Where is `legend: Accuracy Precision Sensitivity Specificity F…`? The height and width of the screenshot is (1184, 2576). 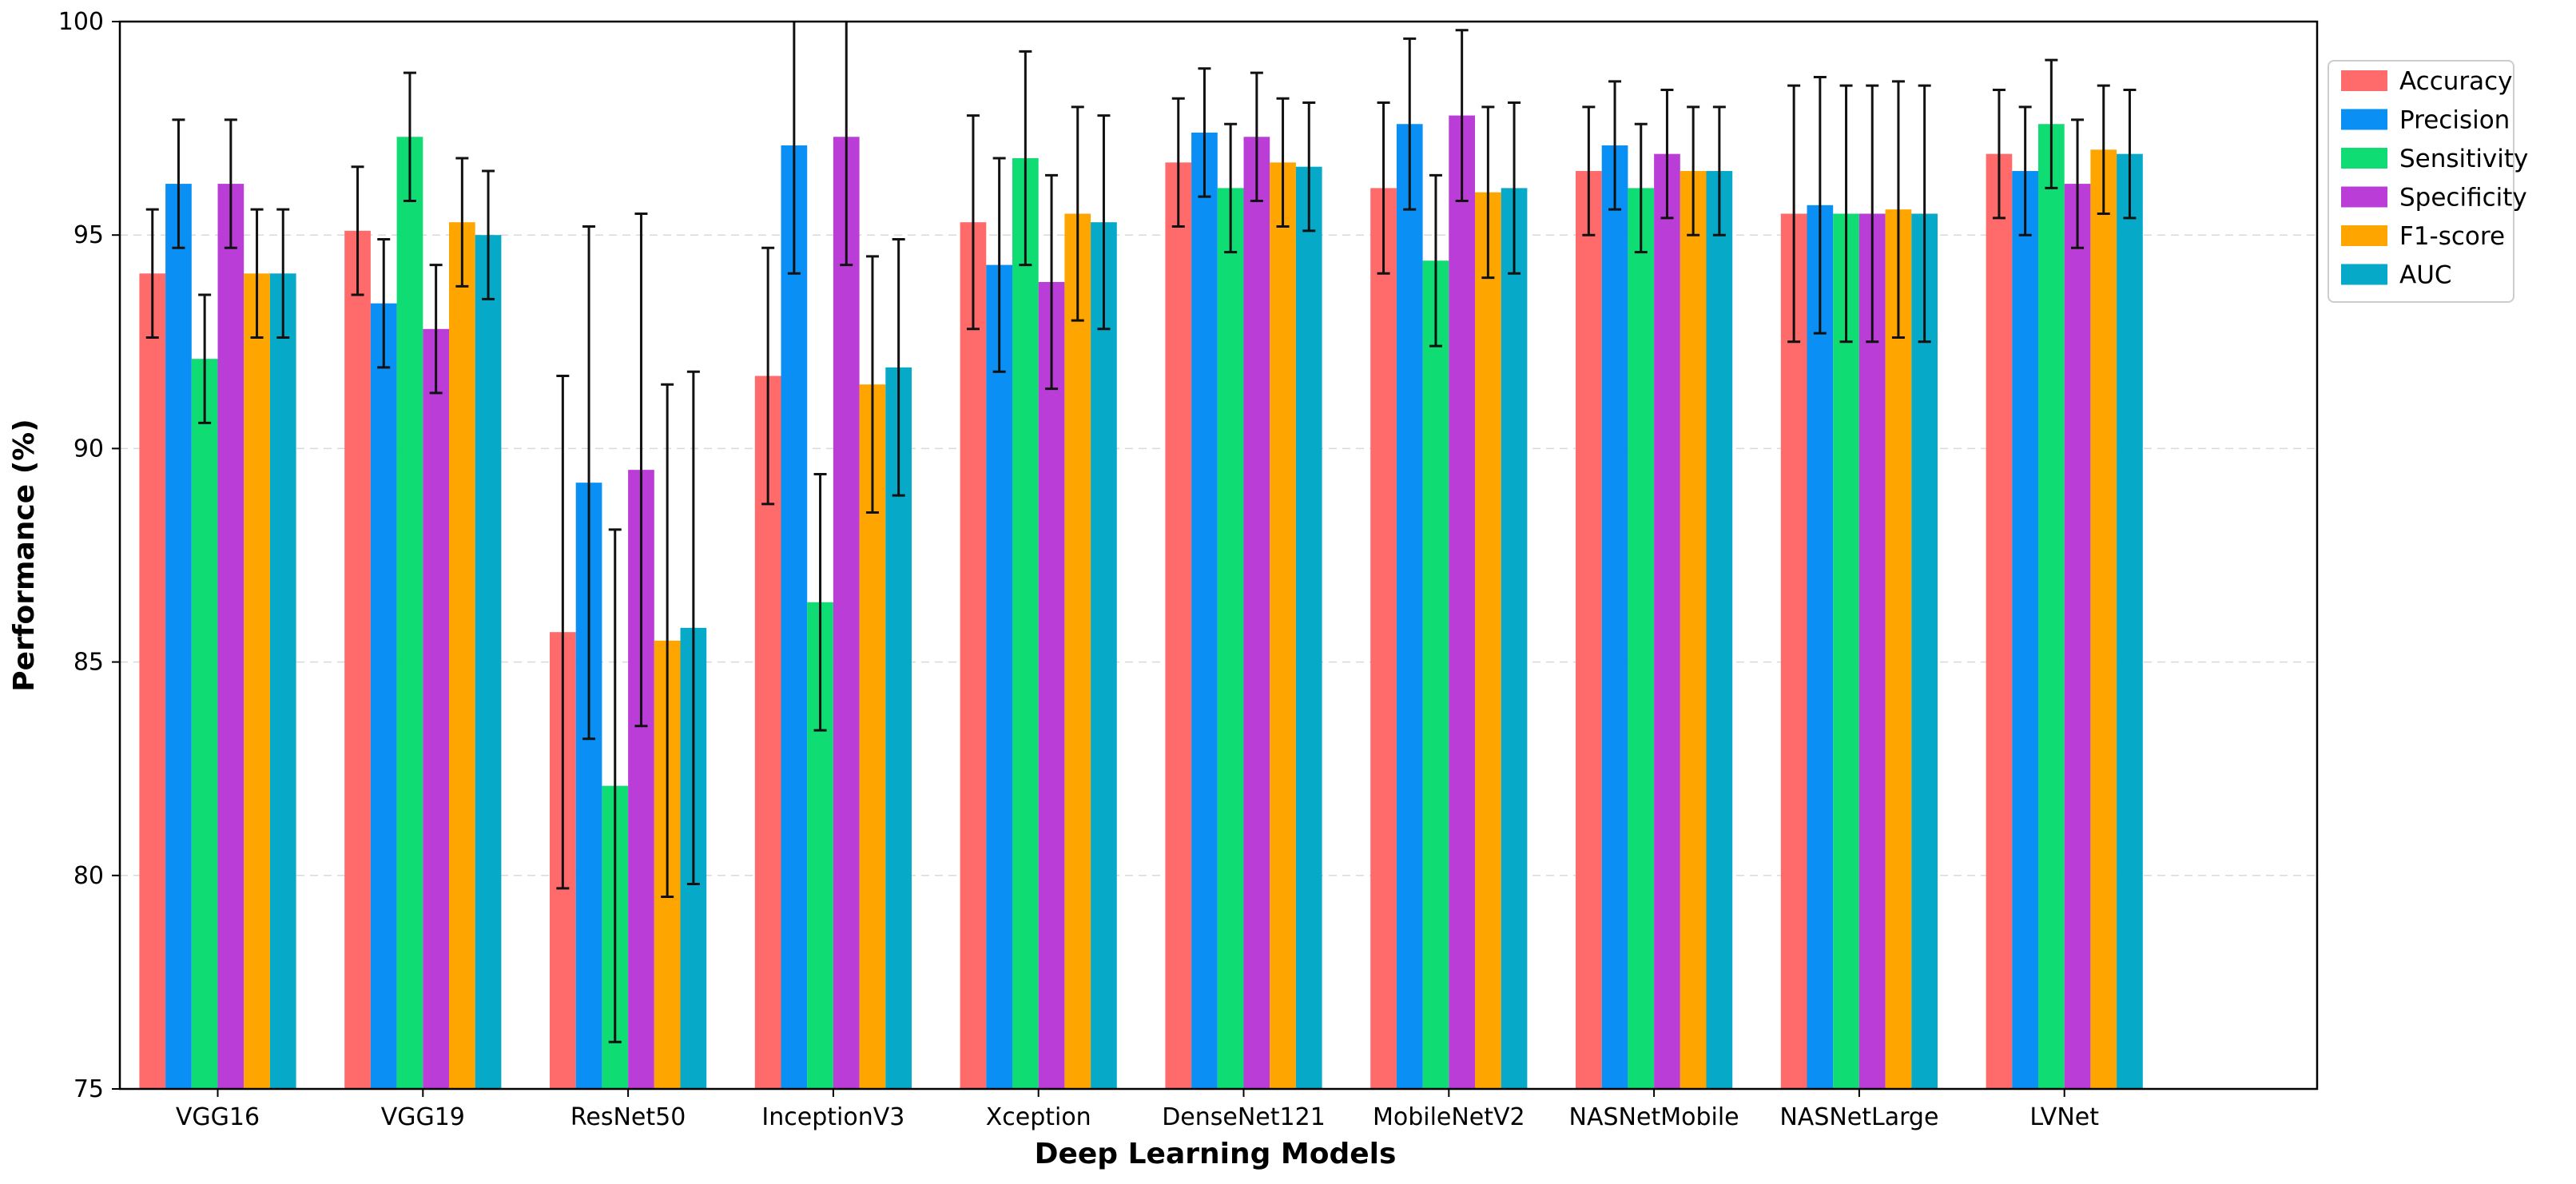 legend: Accuracy Precision Sensitivity Specificity F… is located at coordinates (2428, 181).